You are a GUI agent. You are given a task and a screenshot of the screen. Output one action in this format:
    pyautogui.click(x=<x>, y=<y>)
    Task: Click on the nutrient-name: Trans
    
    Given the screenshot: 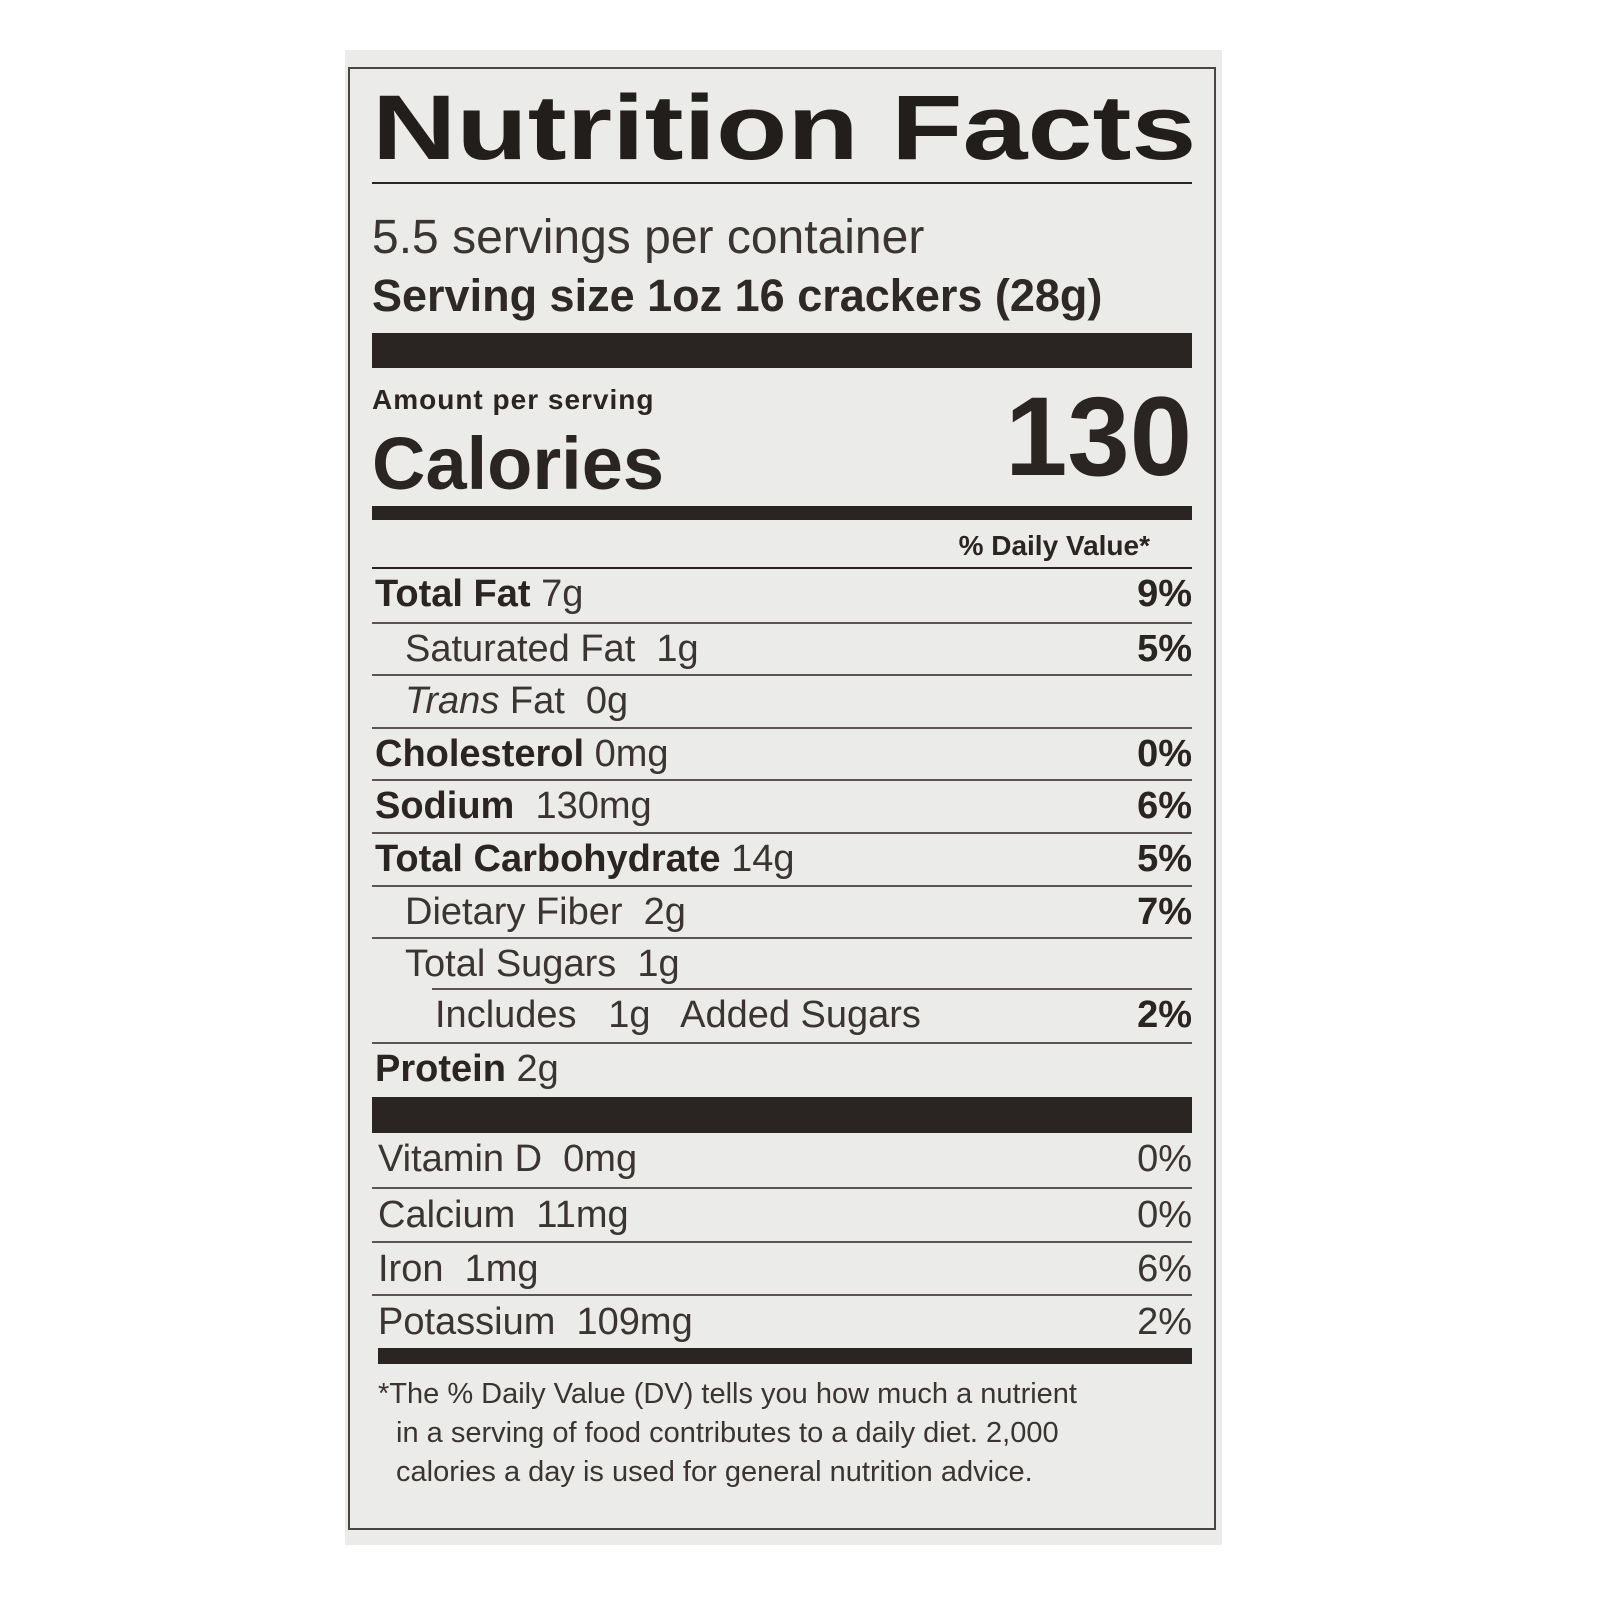 What is the action you would take?
    pyautogui.click(x=452, y=701)
    